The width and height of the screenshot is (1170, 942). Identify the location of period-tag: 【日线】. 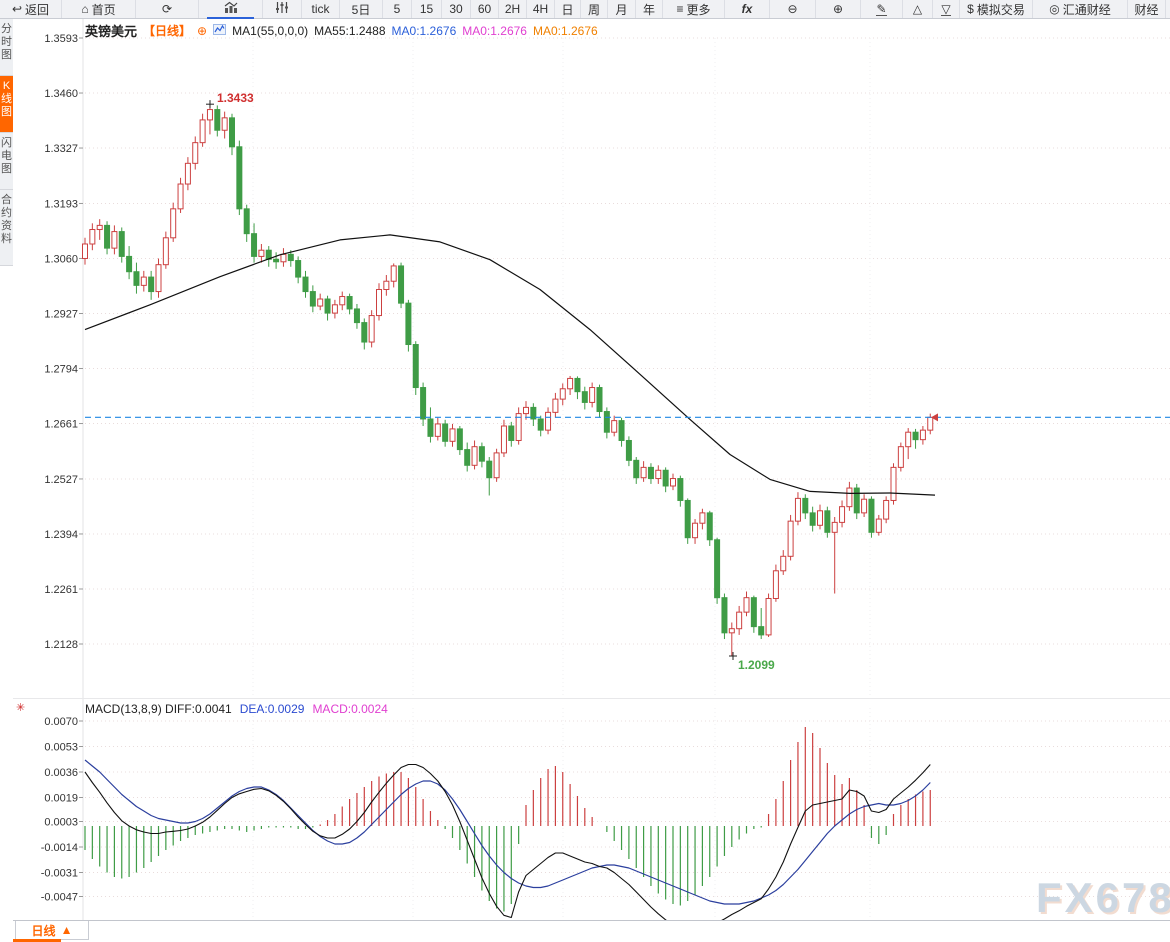
(167, 31).